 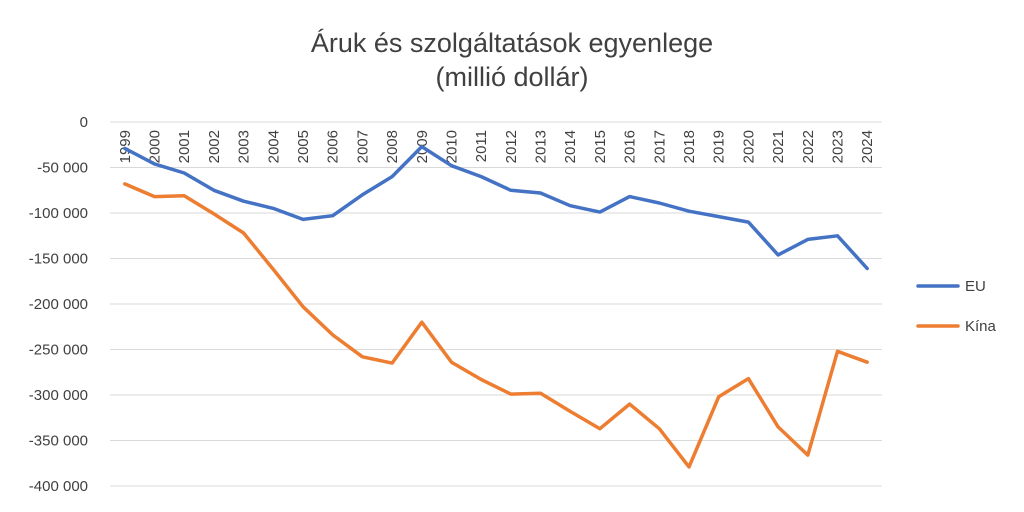 I want to click on y-tick-label: -400 000, so click(x=58, y=486).